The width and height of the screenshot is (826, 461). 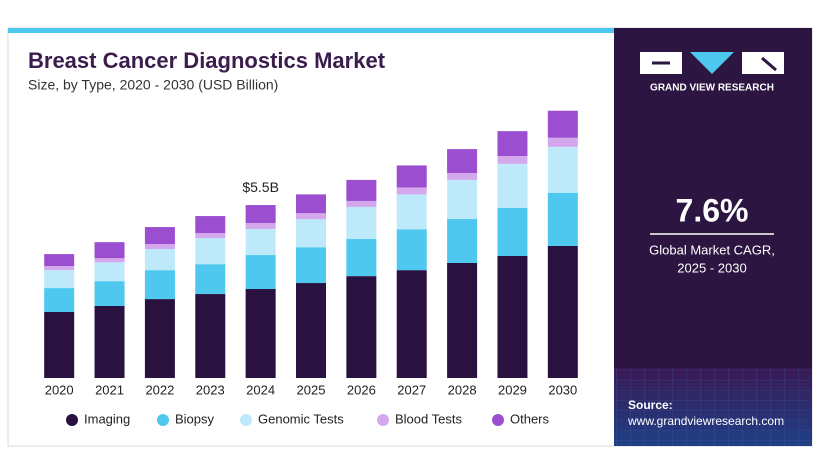 What do you see at coordinates (711, 267) in the screenshot?
I see `cagr-period: 2025 - 2030` at bounding box center [711, 267].